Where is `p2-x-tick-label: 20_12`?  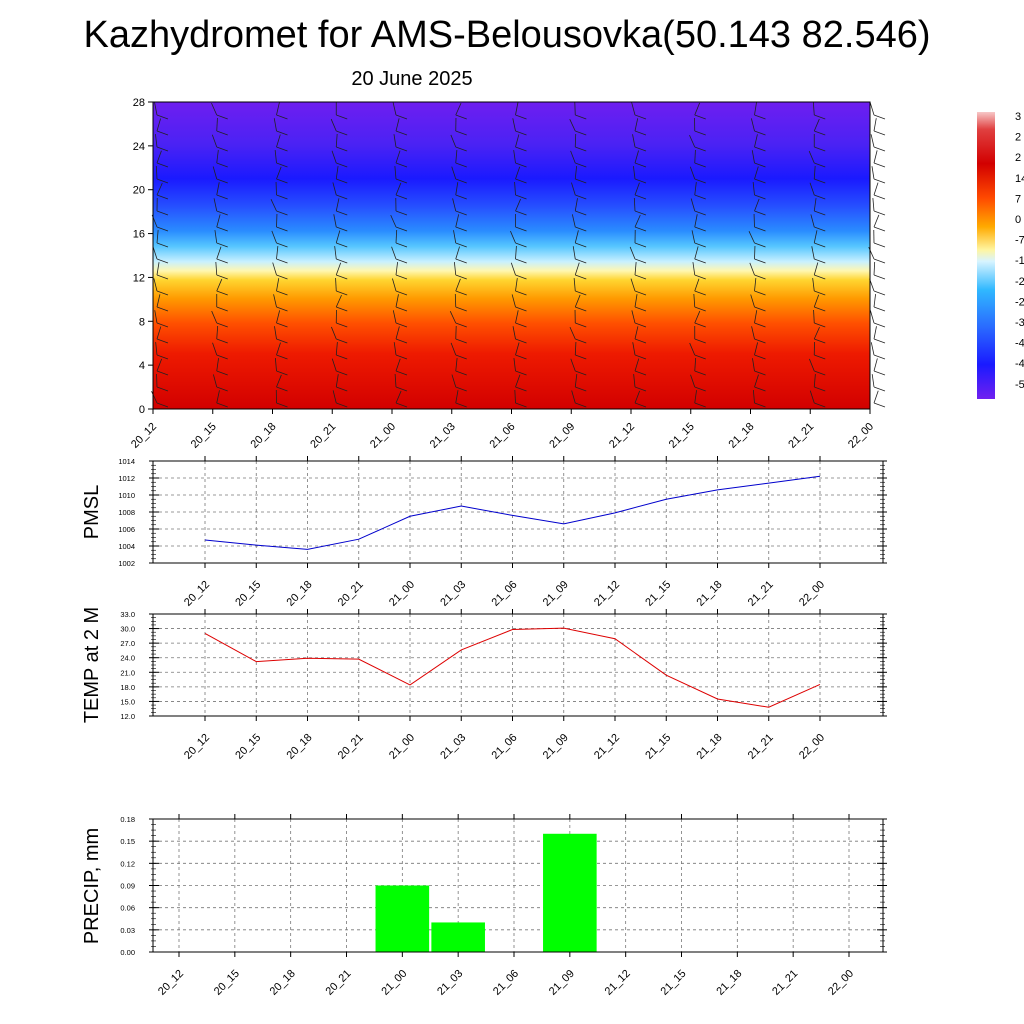 p2-x-tick-label: 20_12 is located at coordinates (197, 594).